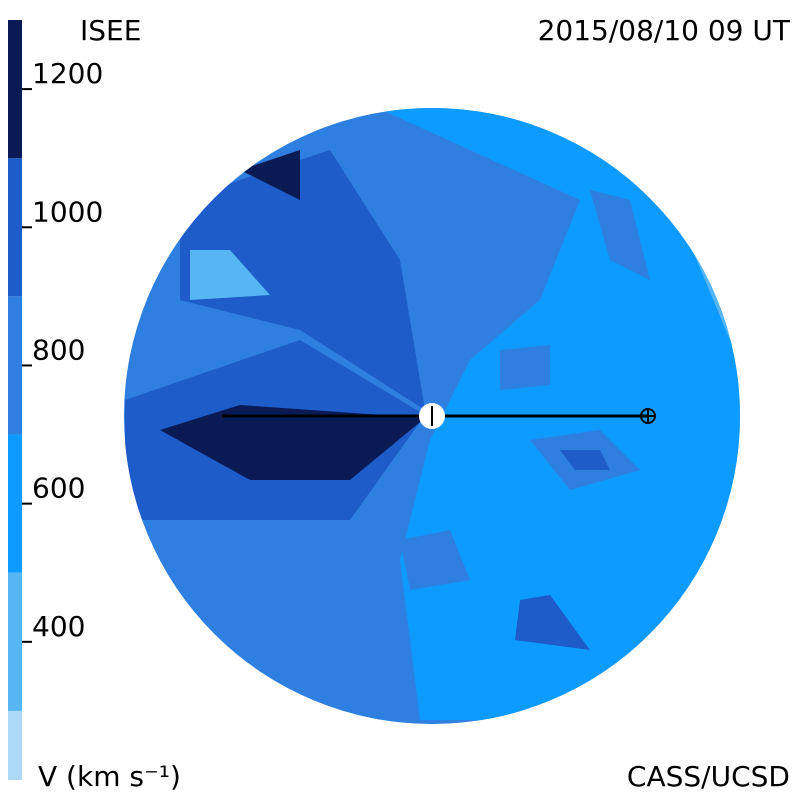 The width and height of the screenshot is (800, 800). I want to click on colorbar-tick-label: 1000, so click(67, 211).